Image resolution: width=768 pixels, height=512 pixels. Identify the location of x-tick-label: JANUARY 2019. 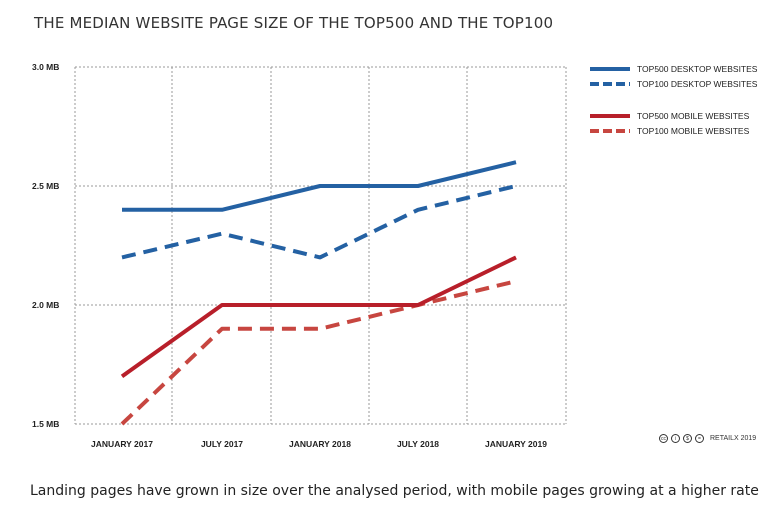
(516, 444).